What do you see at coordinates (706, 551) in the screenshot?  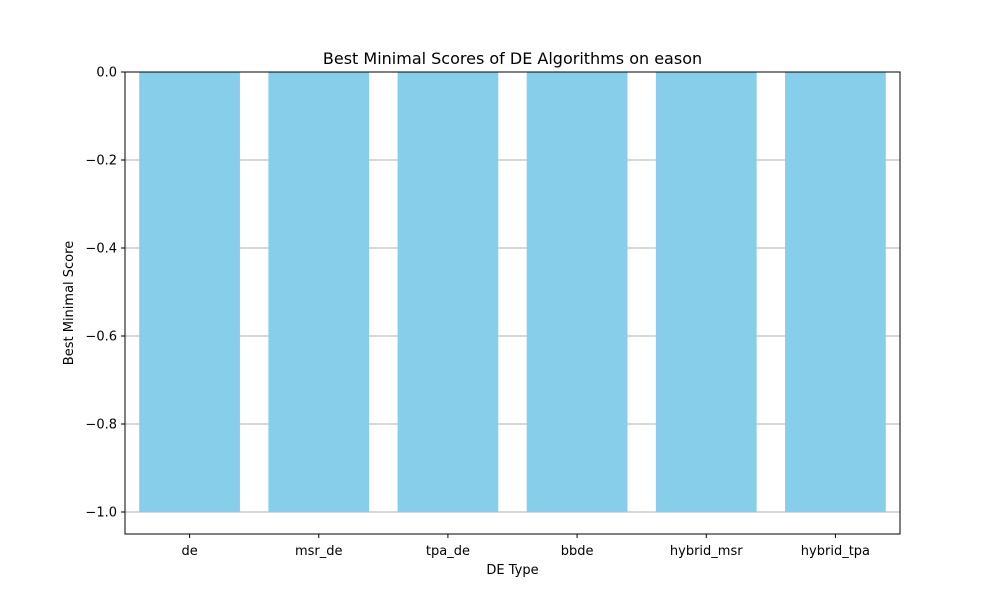 I see `x-tick-label: hybrid_msr` at bounding box center [706, 551].